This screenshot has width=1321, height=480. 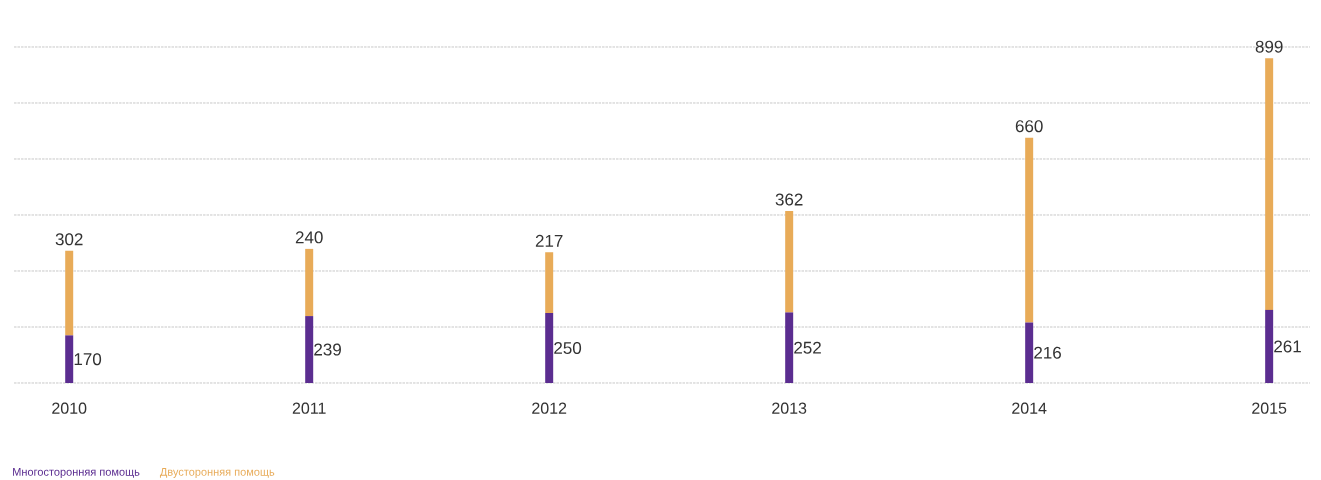 What do you see at coordinates (327, 349) in the screenshot?
I see `data-label: 239` at bounding box center [327, 349].